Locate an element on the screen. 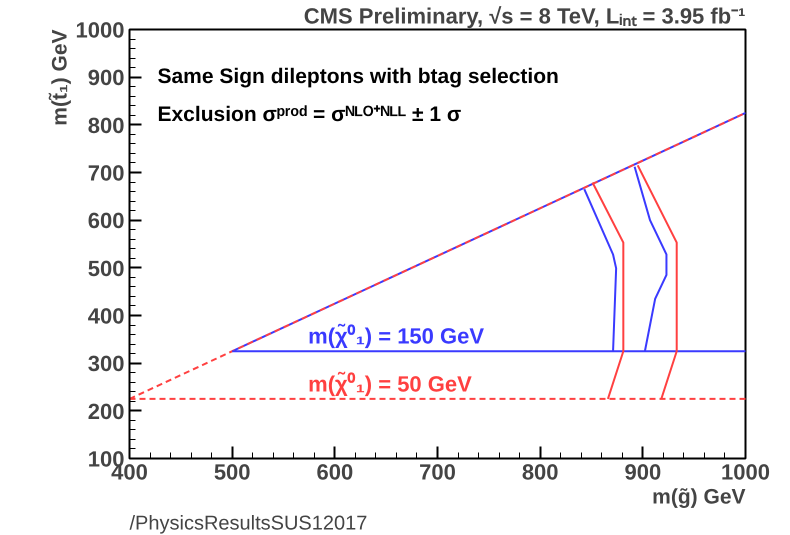  x-tick-label: 600 is located at coordinates (335, 472).